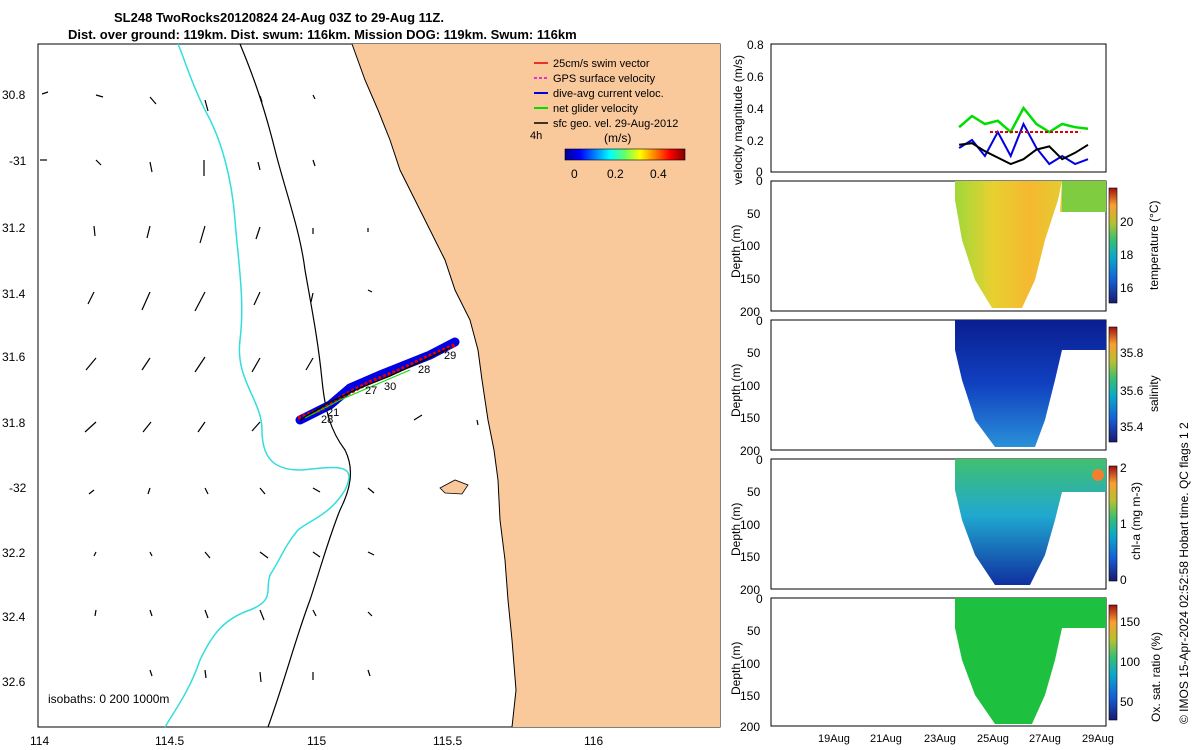  I want to click on temperature-panel: 20 18 16 temperature (°C), so click(965, 246).